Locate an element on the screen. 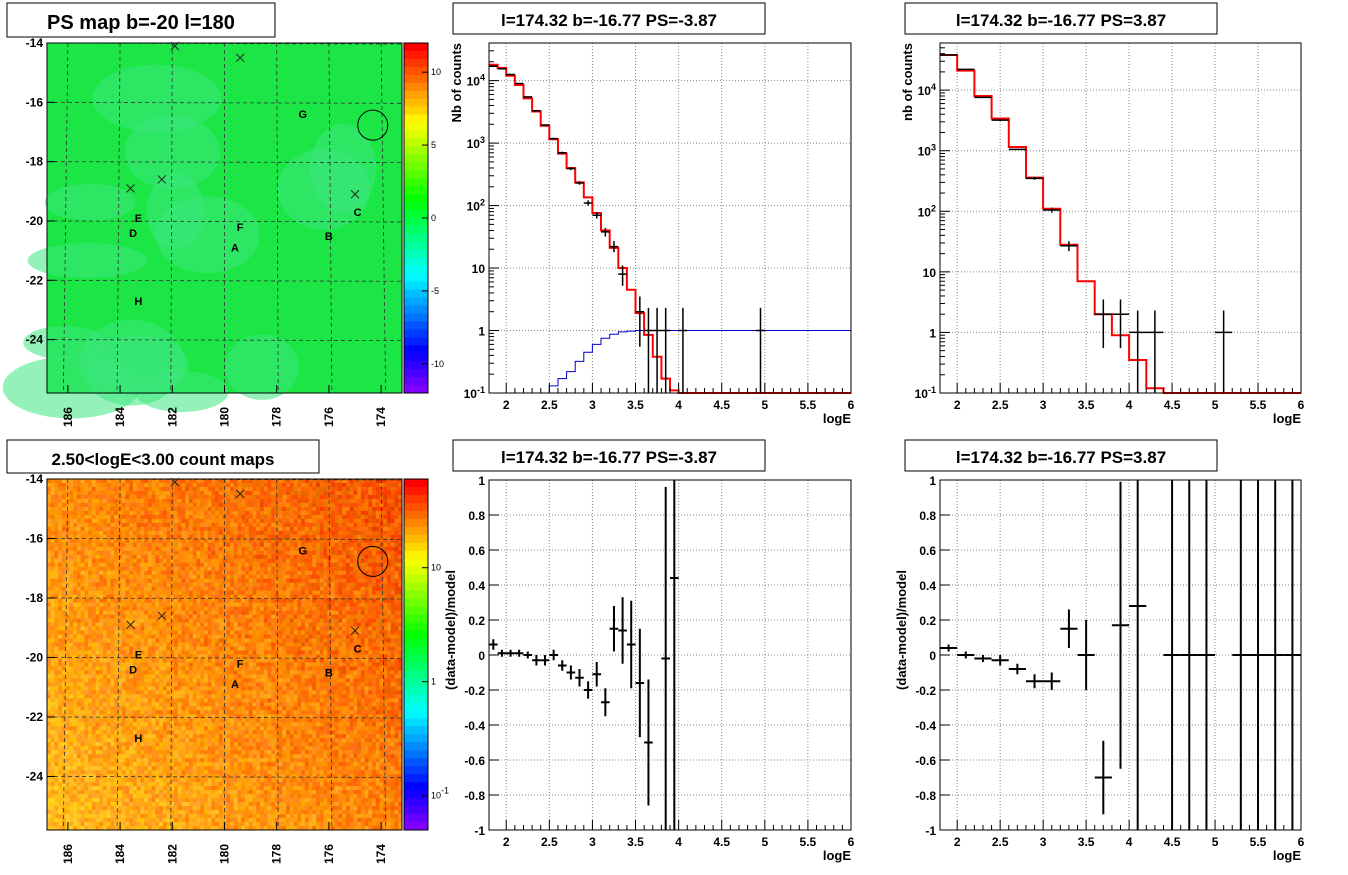  x-tick-label: 2 is located at coordinates (506, 842).